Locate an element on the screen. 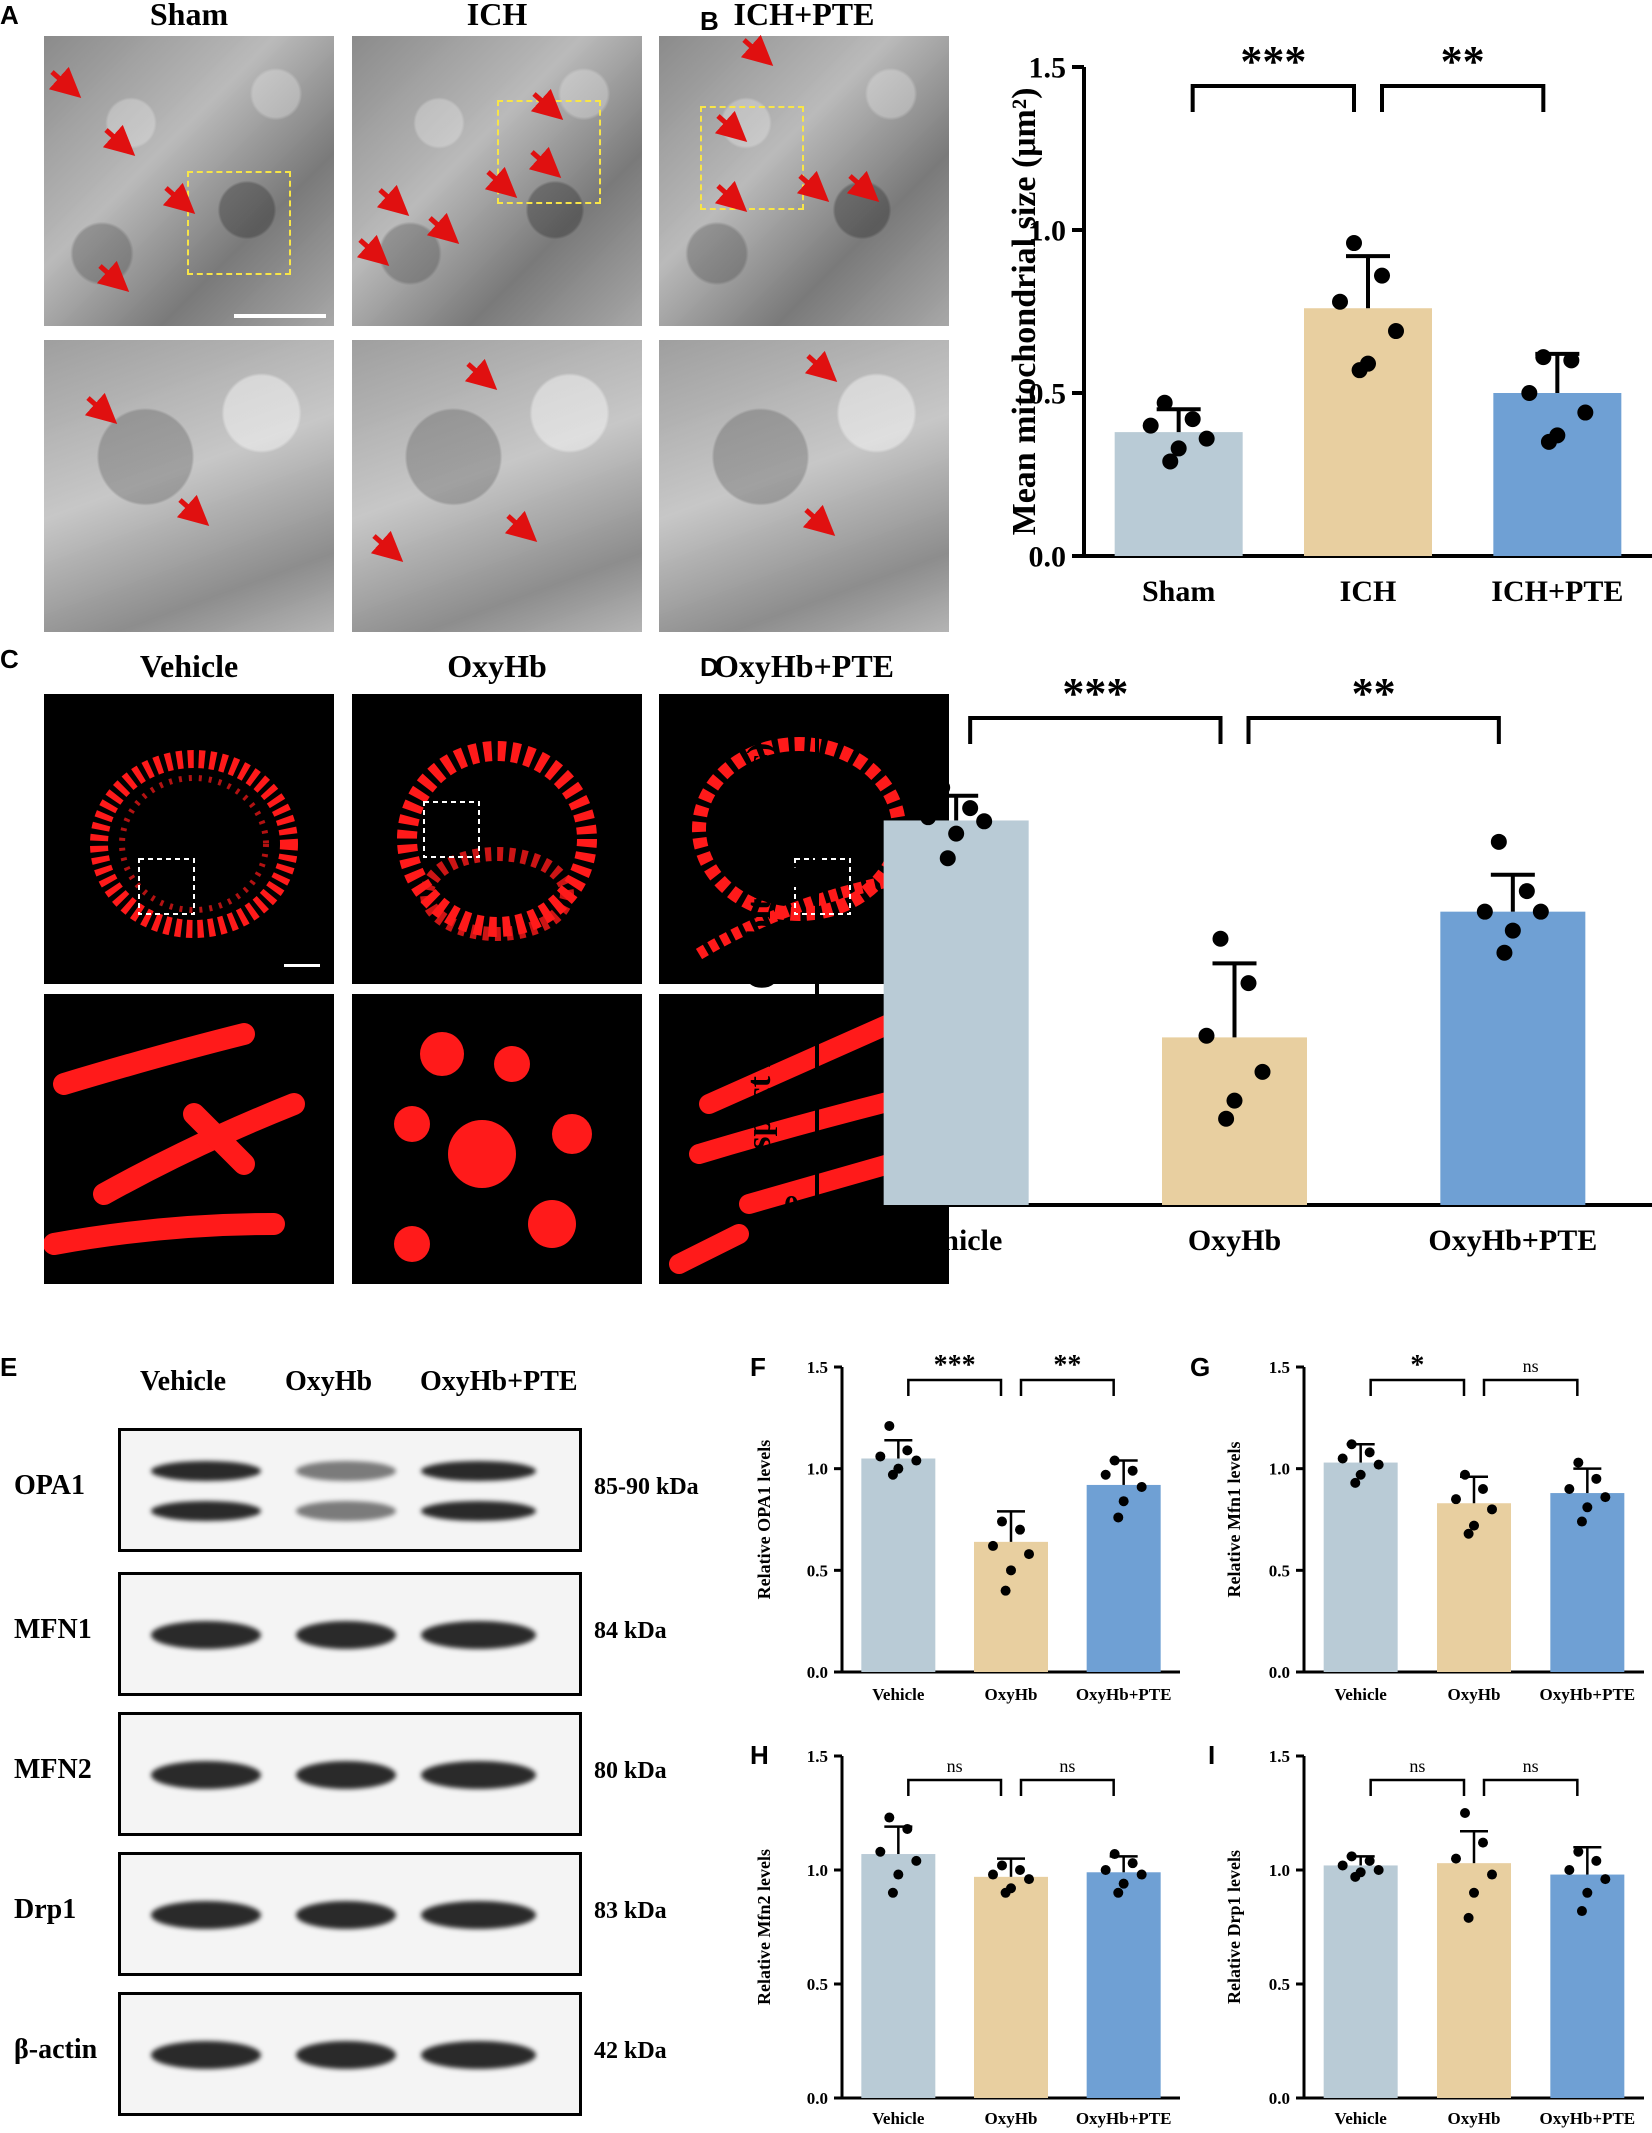 This screenshot has height=2133, width=1652. em-image-sham is located at coordinates (189, 181).